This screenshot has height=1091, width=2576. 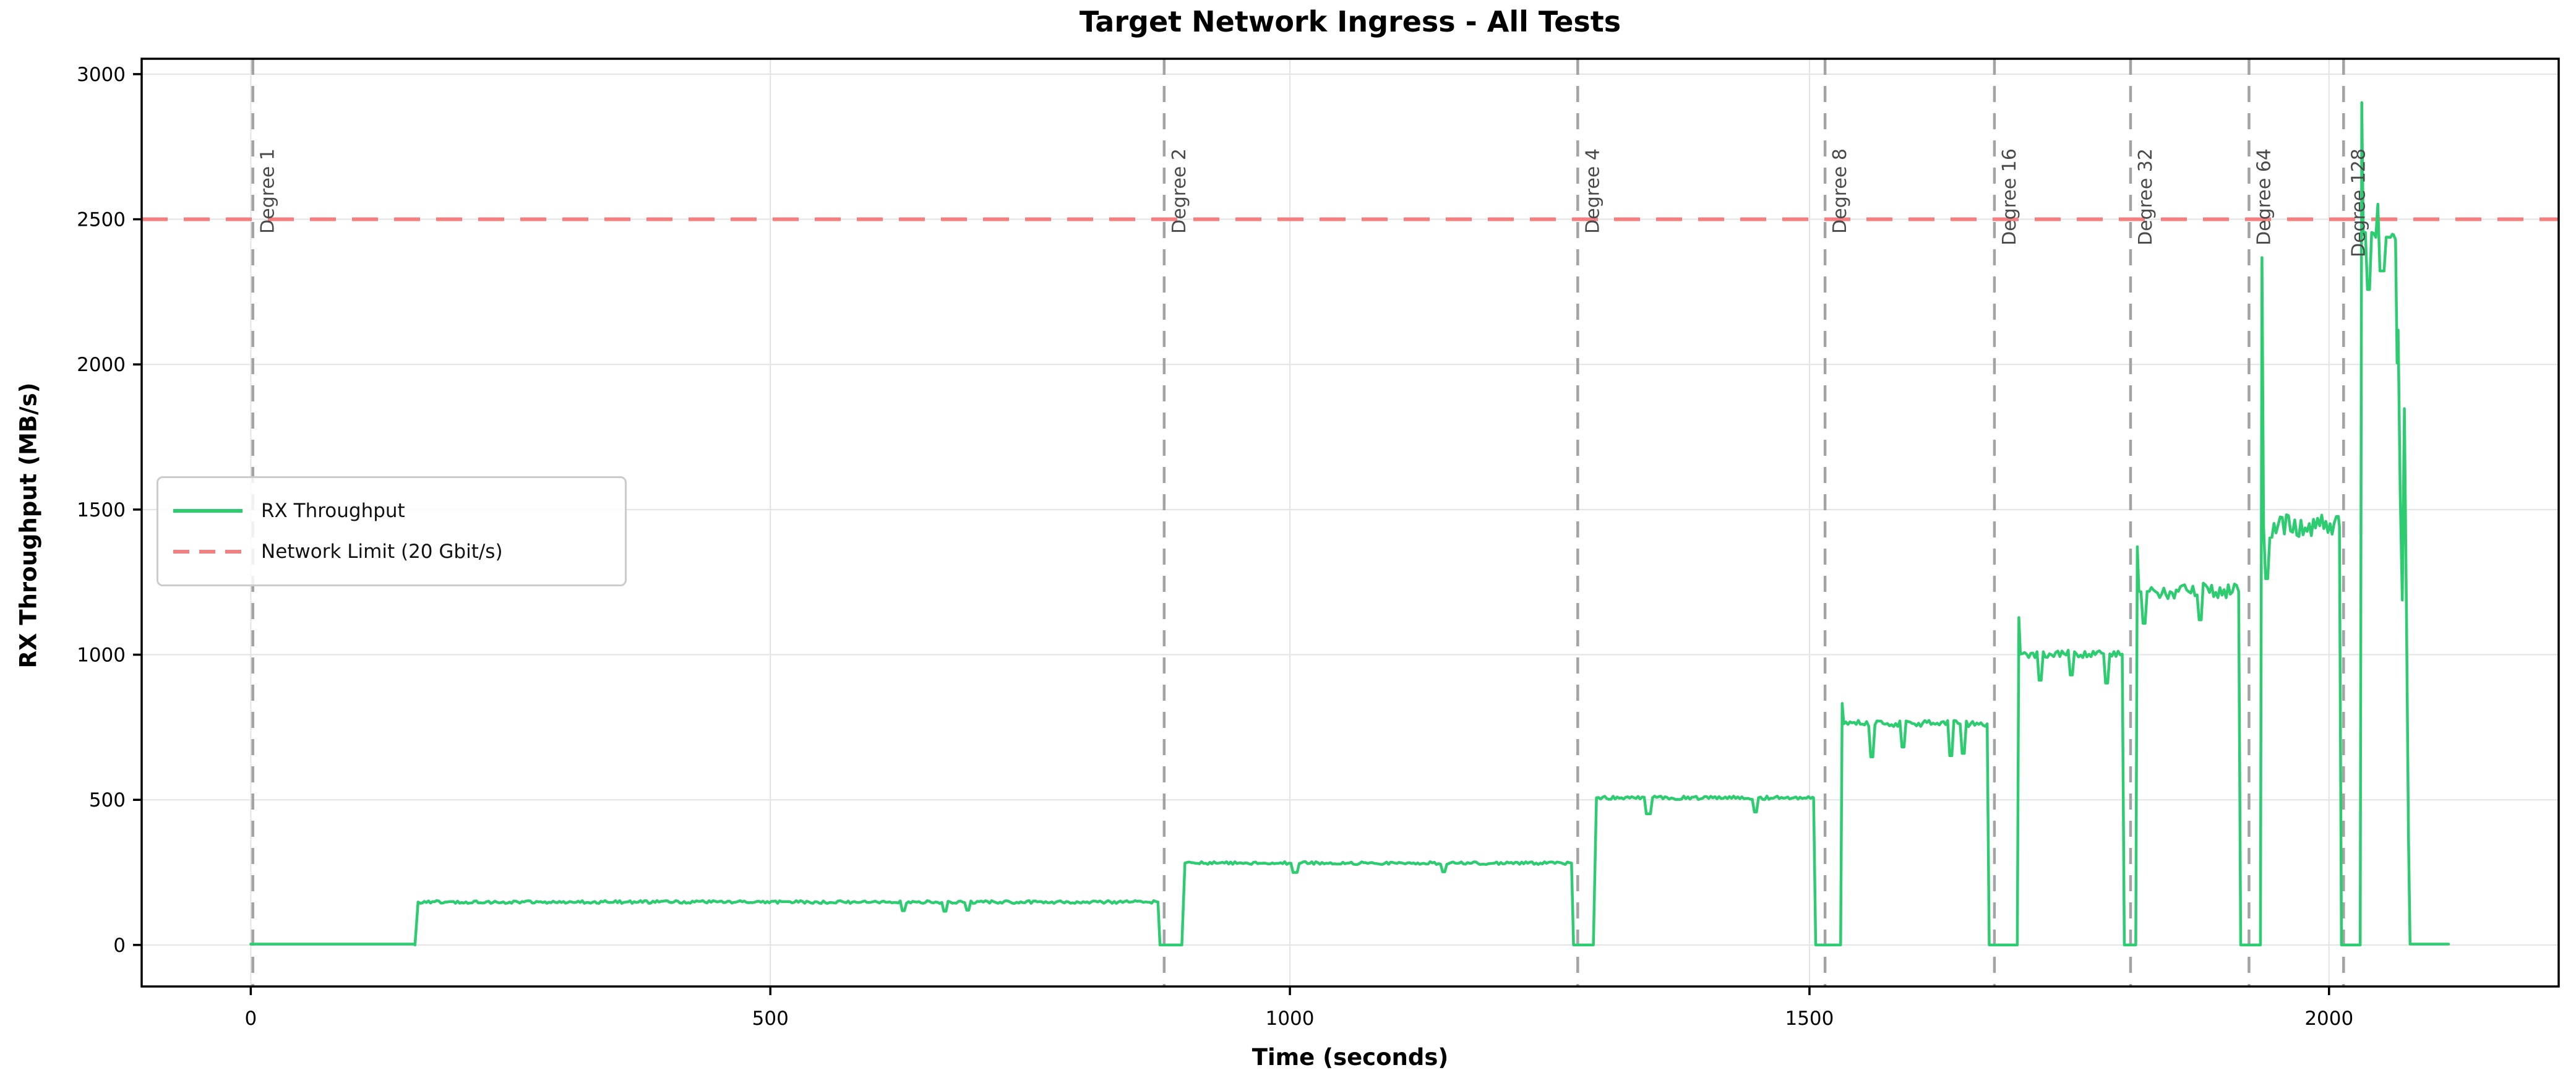 I want to click on y-tick-label: 1500, so click(x=101, y=510).